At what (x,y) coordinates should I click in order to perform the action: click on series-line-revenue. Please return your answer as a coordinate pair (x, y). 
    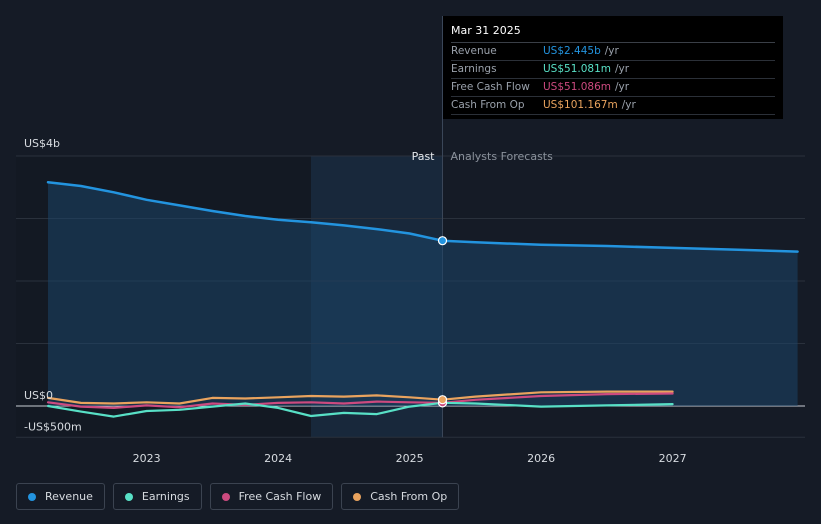
    Looking at the image, I should click on (422, 217).